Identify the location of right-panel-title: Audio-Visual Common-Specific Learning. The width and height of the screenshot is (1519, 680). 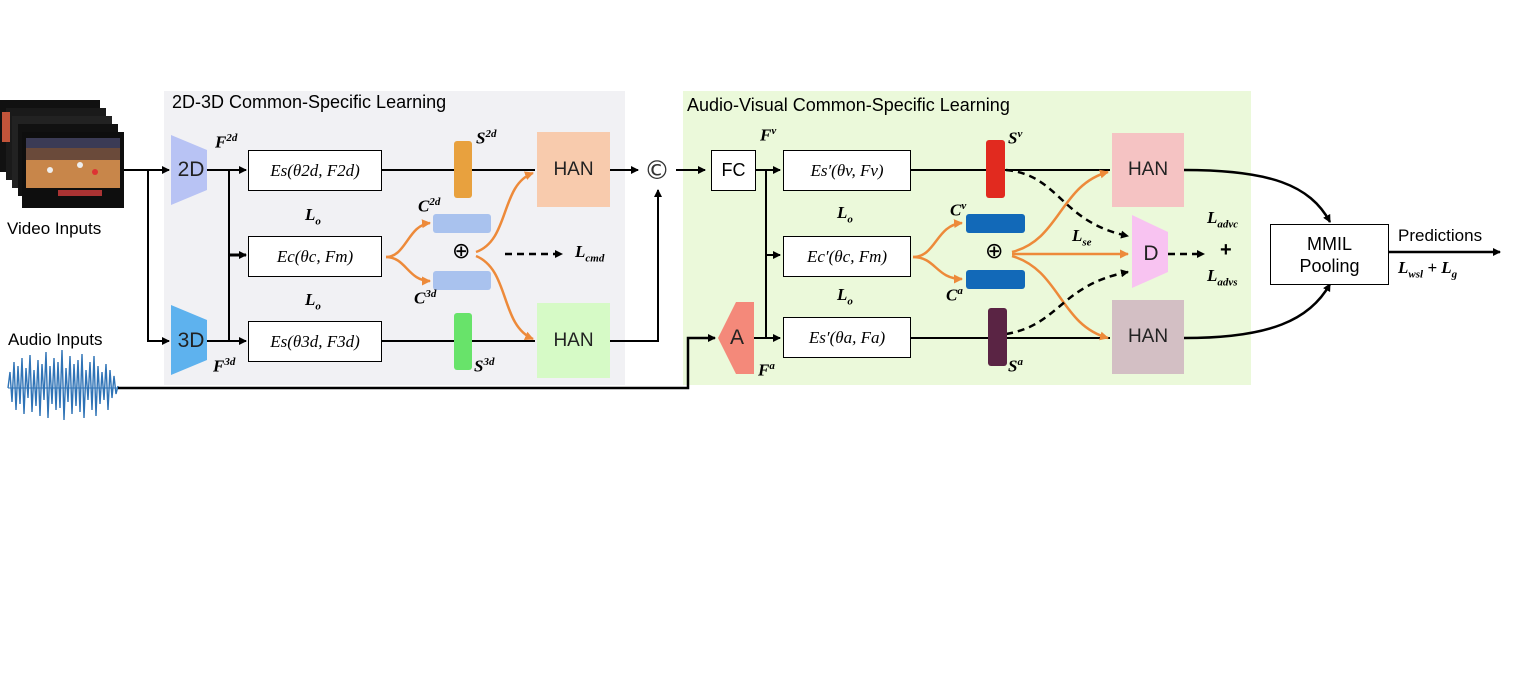
(848, 105).